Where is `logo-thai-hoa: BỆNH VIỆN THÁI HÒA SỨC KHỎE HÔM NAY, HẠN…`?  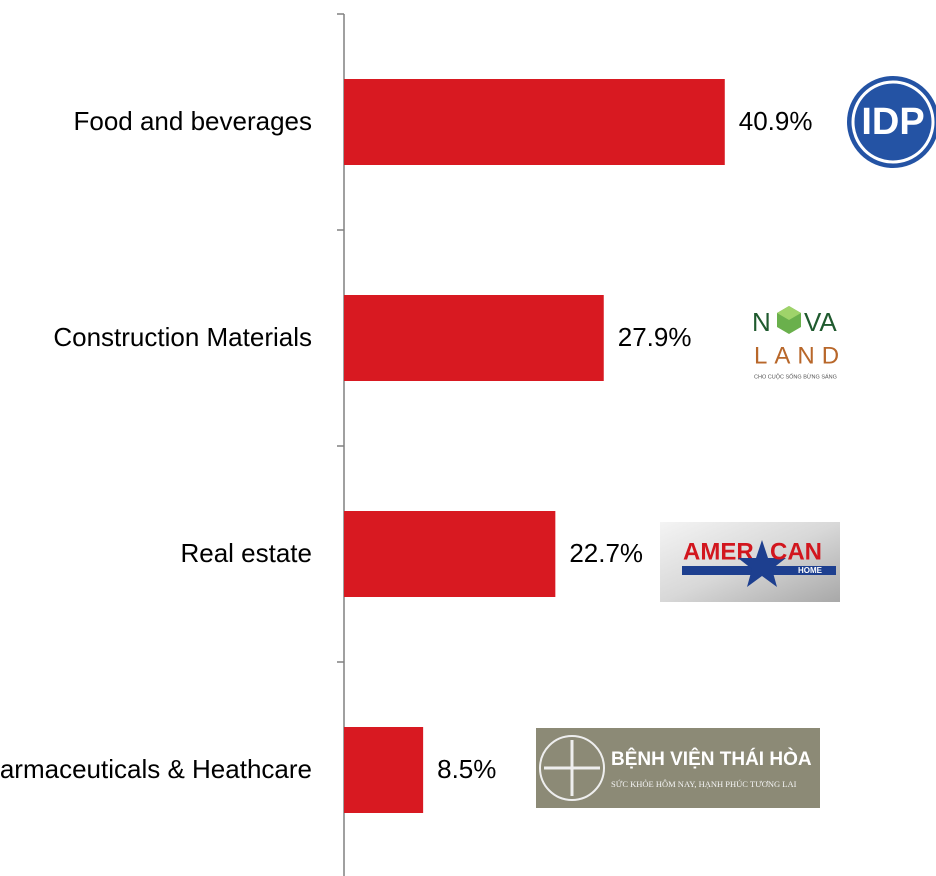 logo-thai-hoa: BỆNH VIỆN THÁI HÒA SỨC KHỎE HÔM NAY, HẠN… is located at coordinates (678, 768).